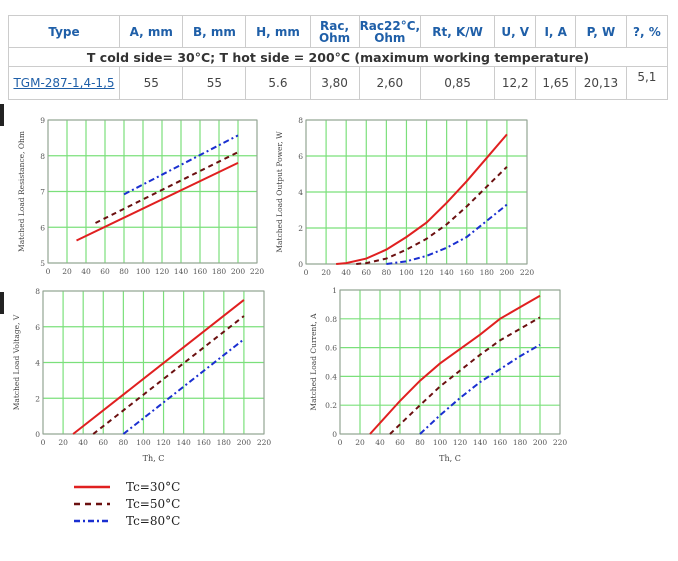 The height and width of the screenshot is (561, 678). I want to click on col-header: Rt, K/W, so click(458, 31).